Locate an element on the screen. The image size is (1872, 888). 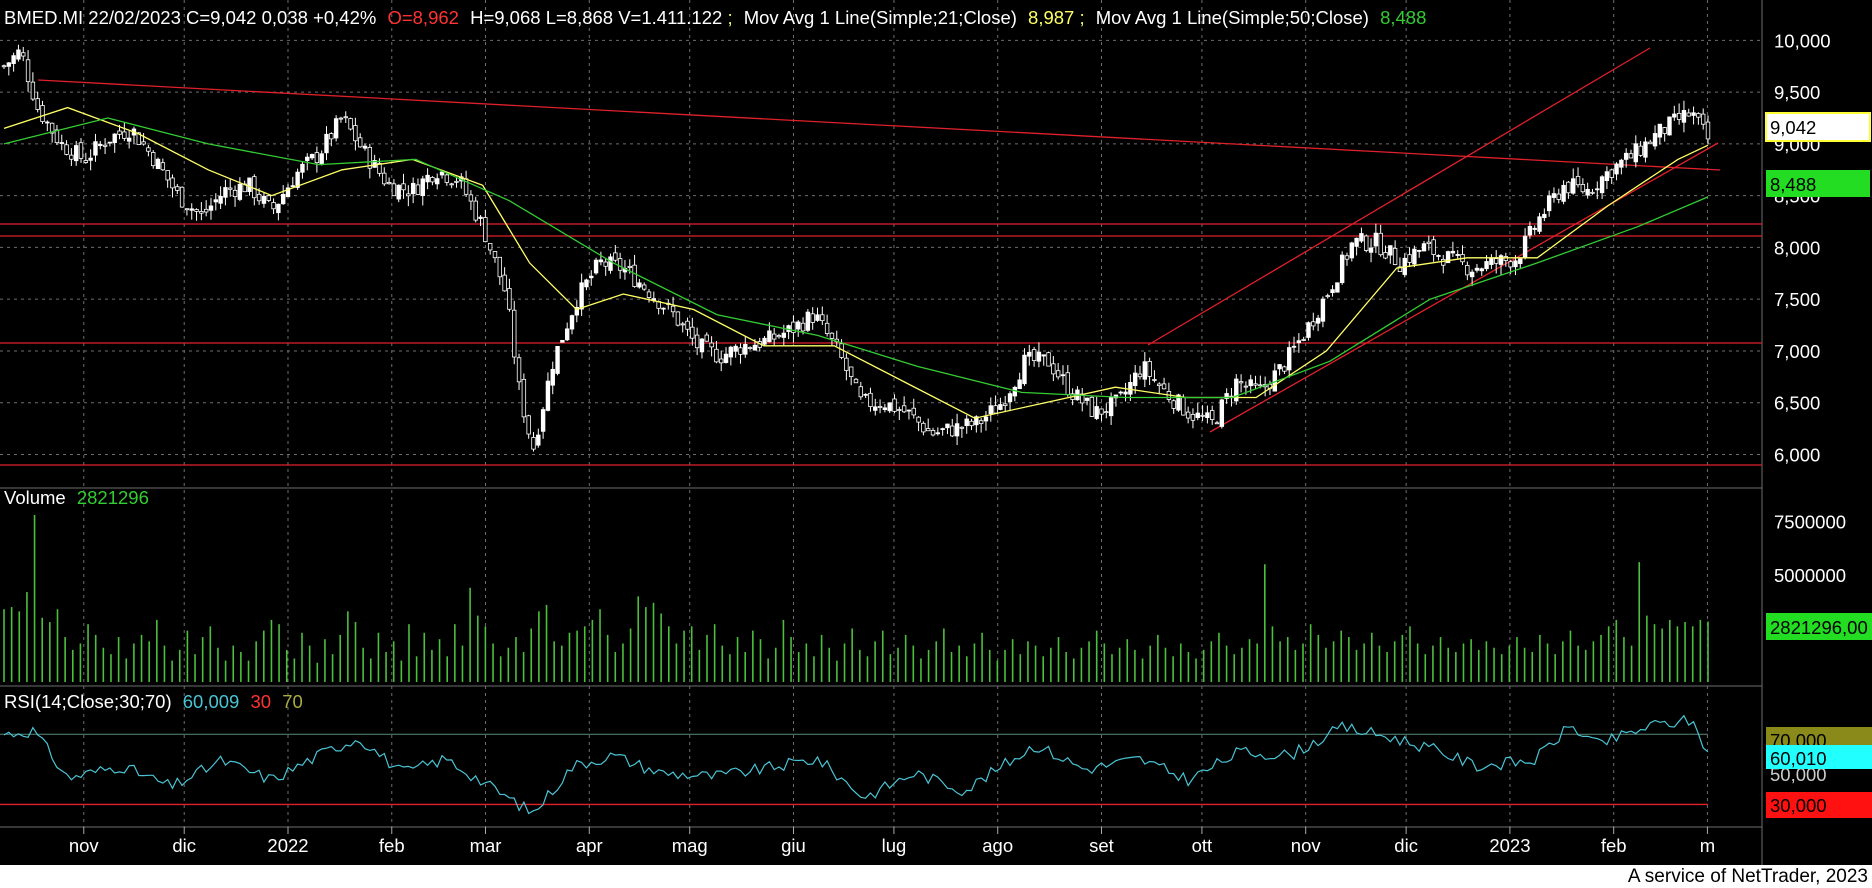
rsi-tick-50: 50,000 is located at coordinates (1798, 774).